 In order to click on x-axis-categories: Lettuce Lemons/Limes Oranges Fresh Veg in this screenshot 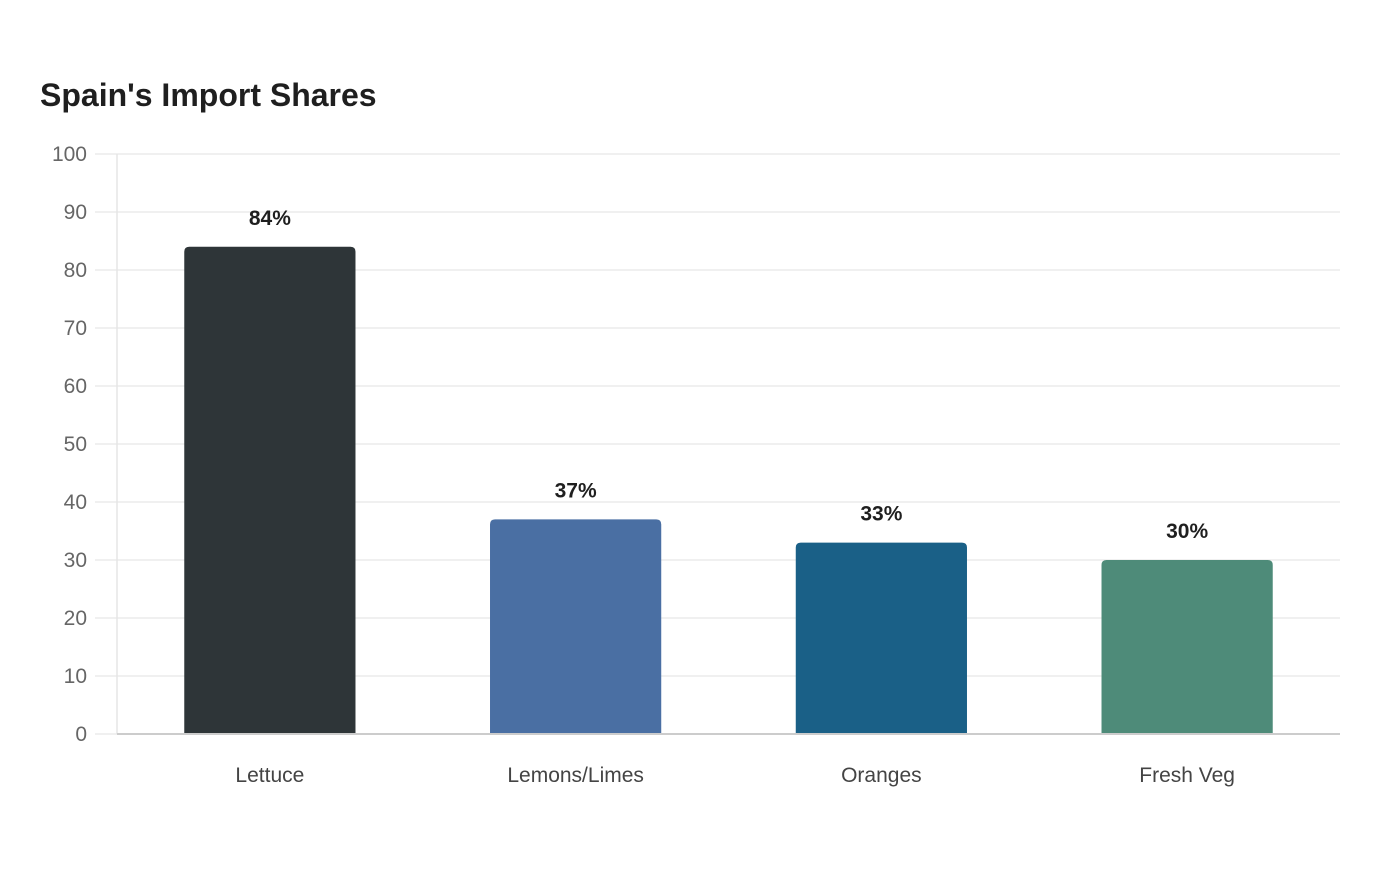, I will do `click(735, 775)`.